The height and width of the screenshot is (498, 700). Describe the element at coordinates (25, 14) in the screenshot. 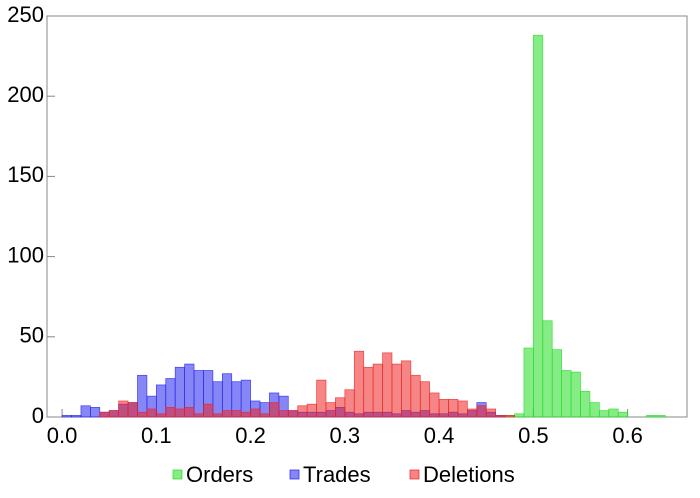

I see `y-tick-label: 250` at that location.